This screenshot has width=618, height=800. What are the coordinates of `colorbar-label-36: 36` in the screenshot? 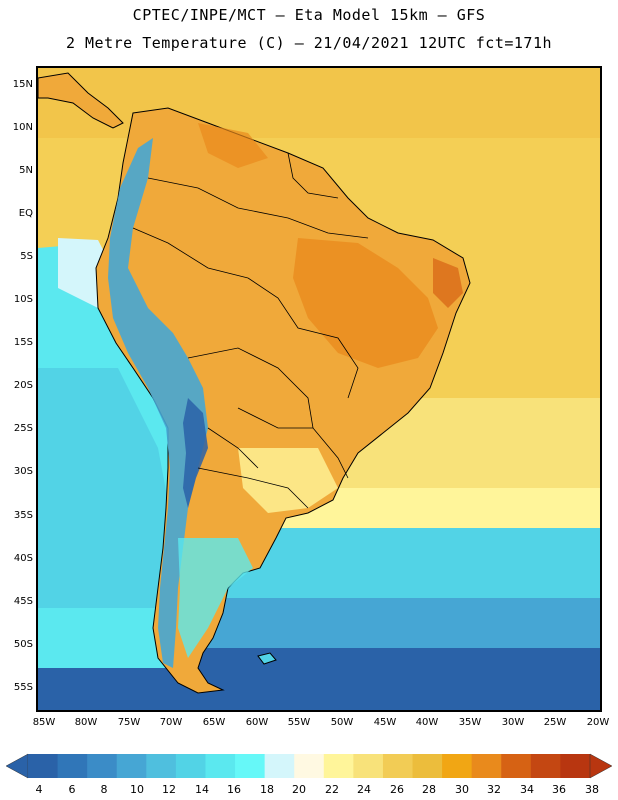 It's located at (559, 789).